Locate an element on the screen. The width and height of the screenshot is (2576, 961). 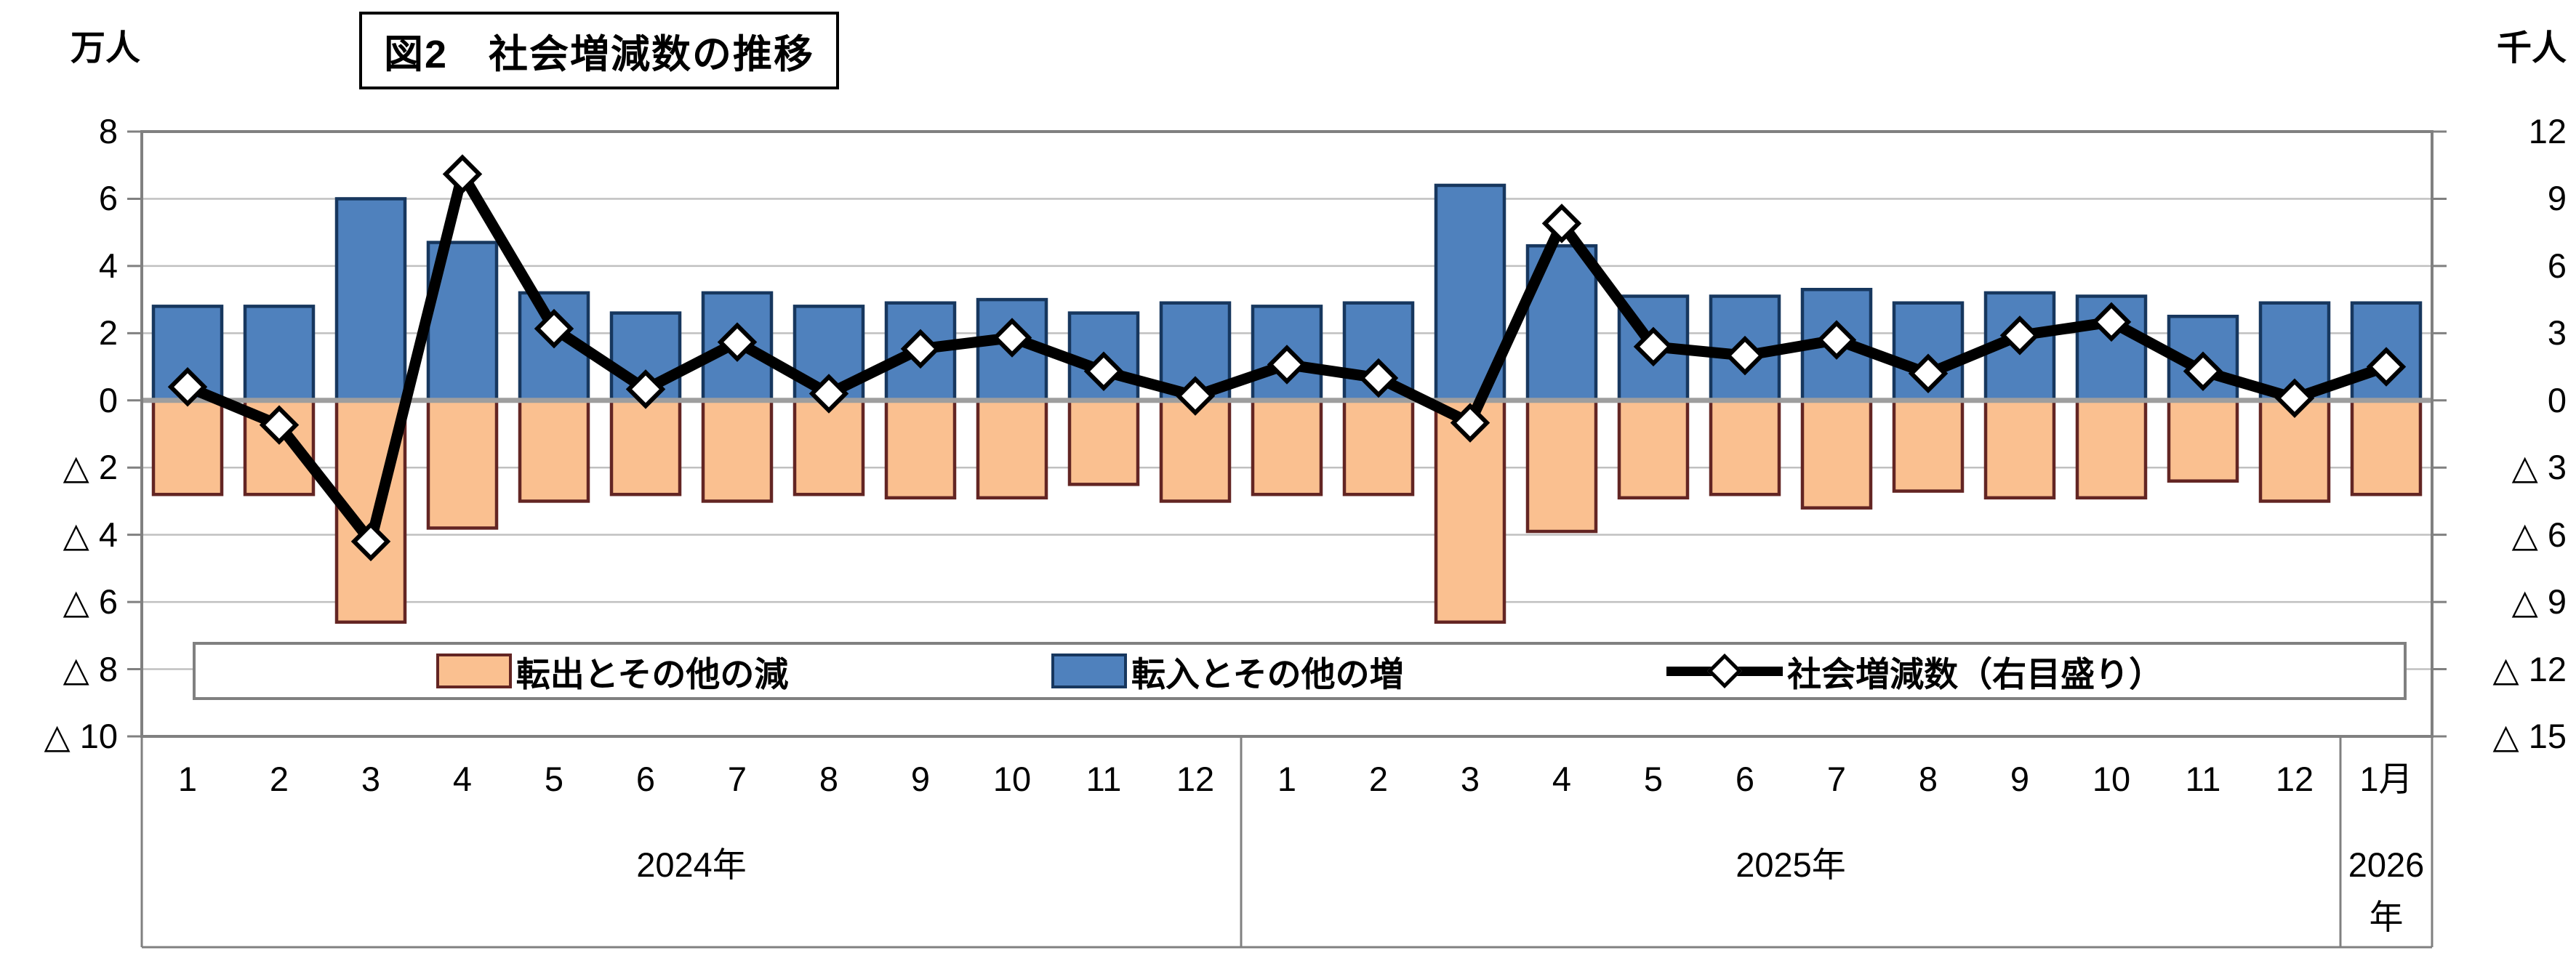
left-axis-tick-label: △ 8 is located at coordinates (90, 668).